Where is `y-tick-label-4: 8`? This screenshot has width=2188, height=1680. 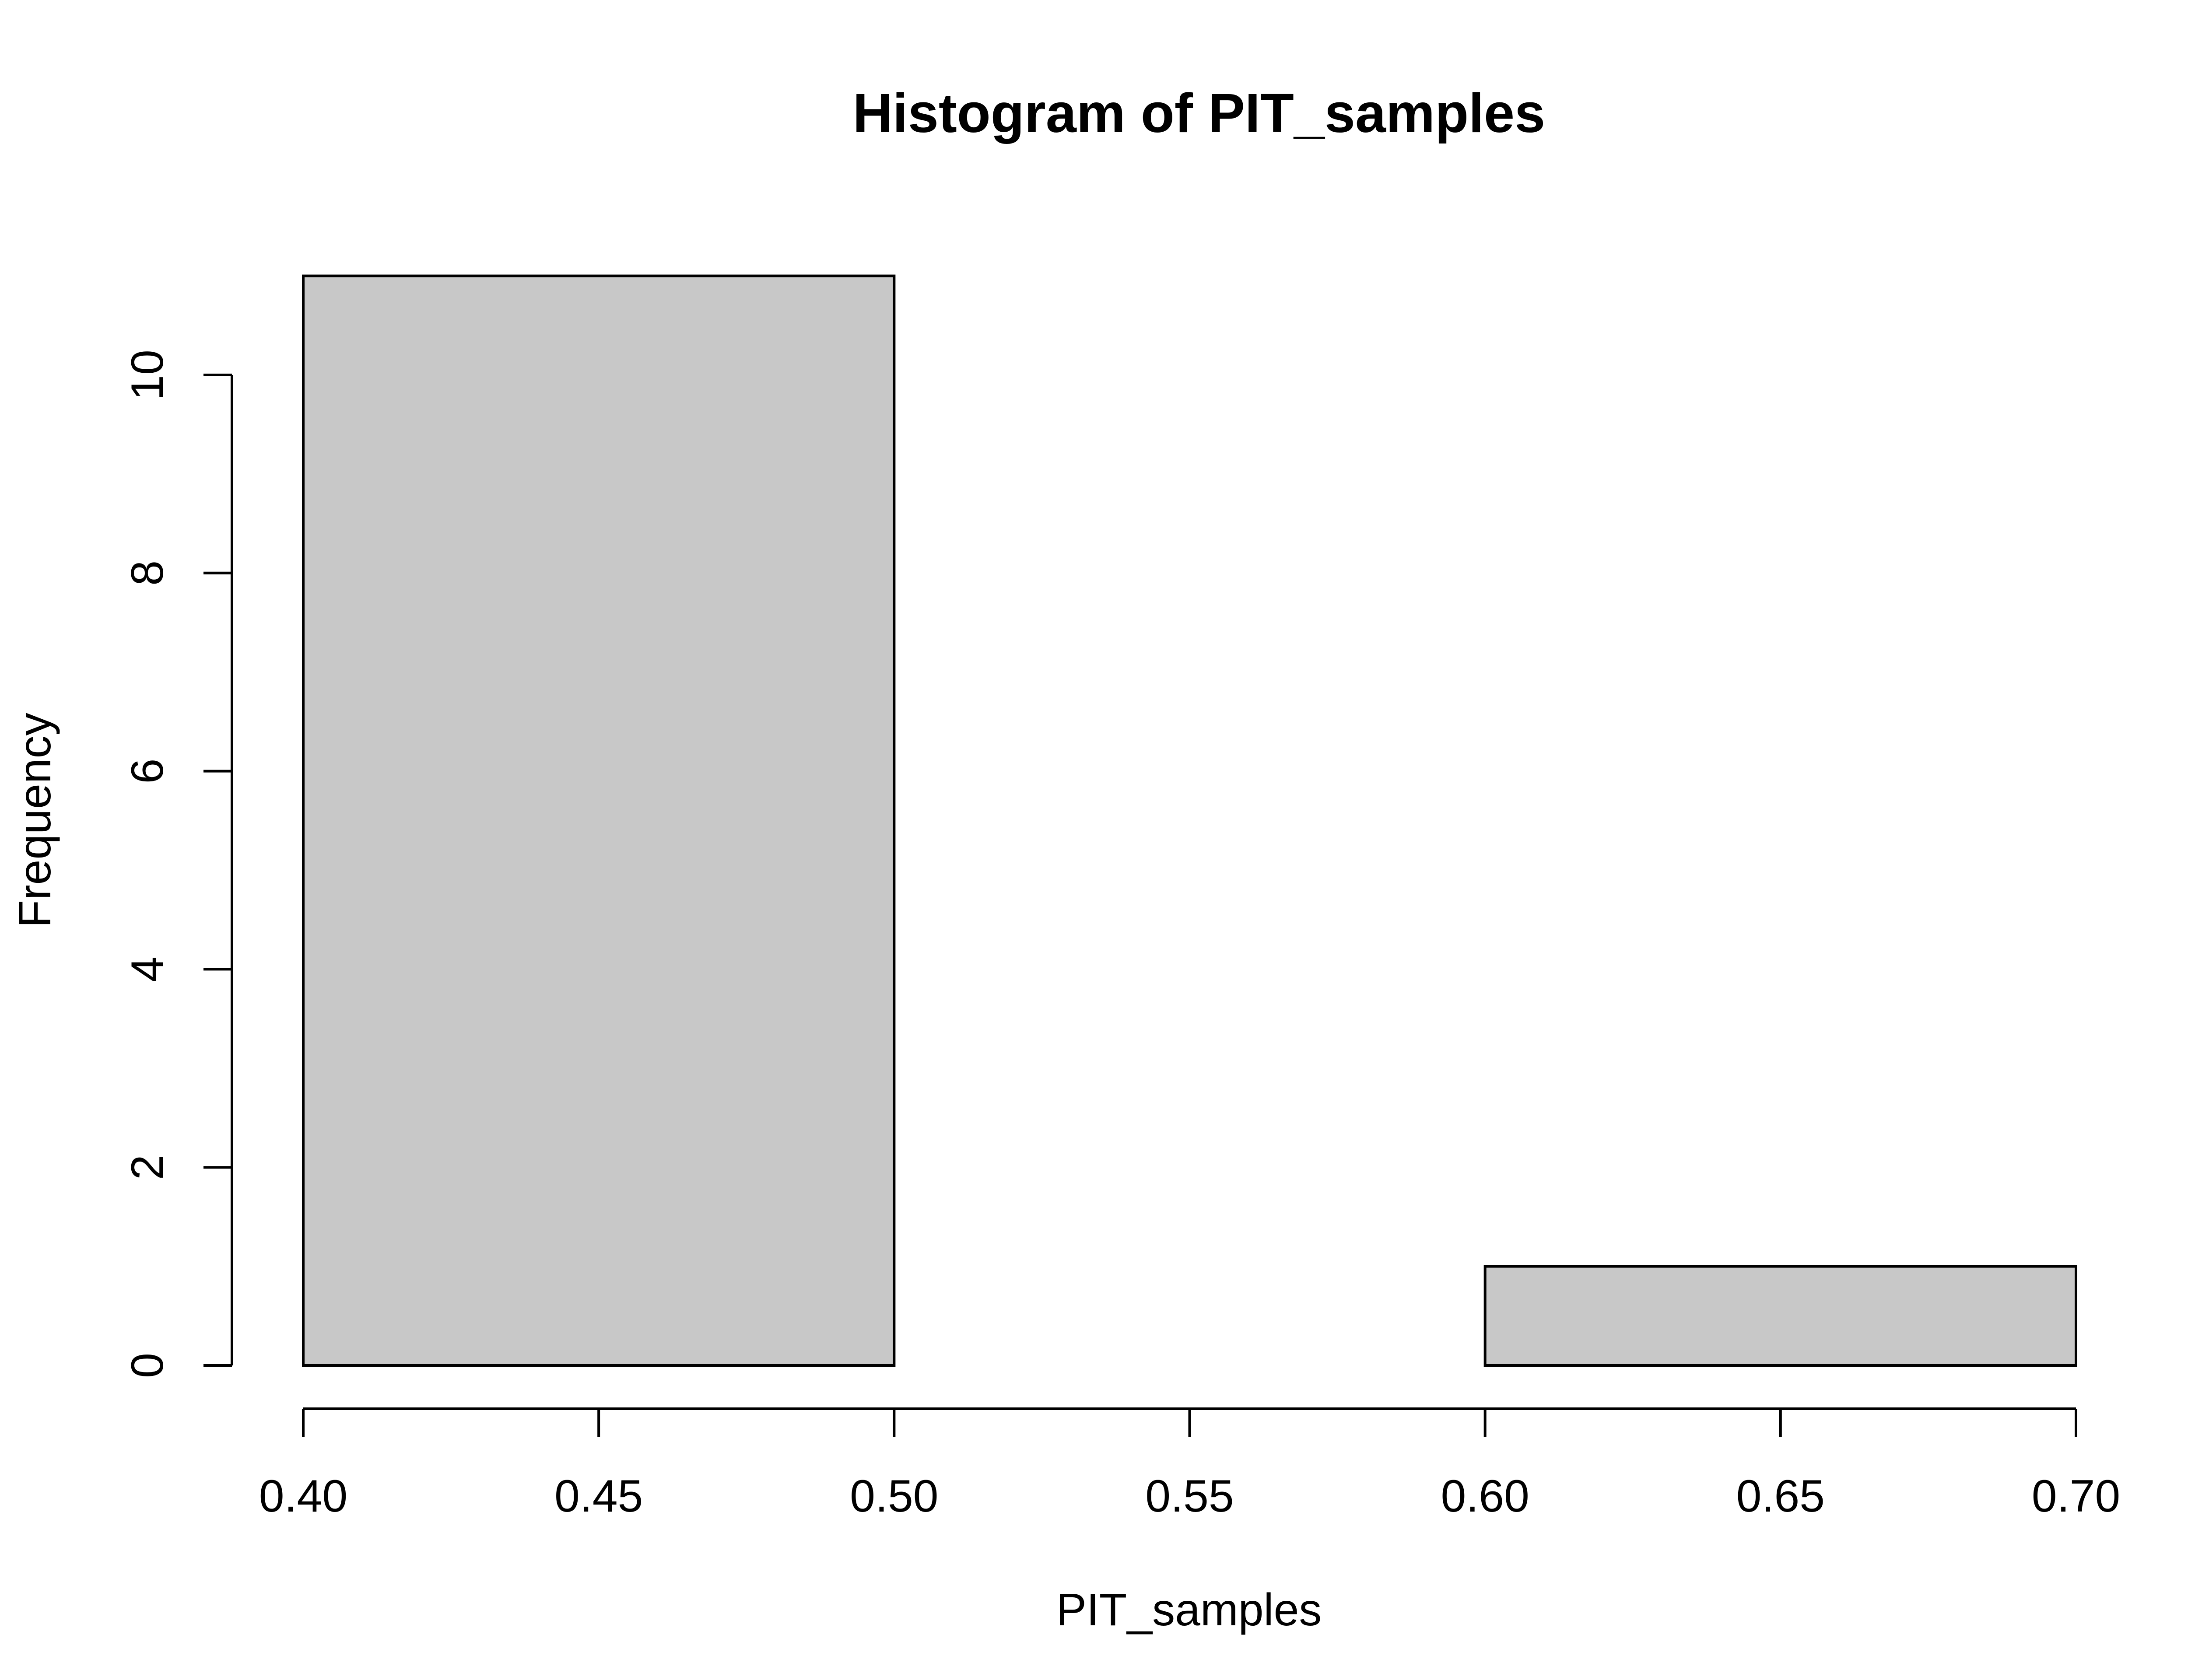 y-tick-label-4: 8 is located at coordinates (147, 573).